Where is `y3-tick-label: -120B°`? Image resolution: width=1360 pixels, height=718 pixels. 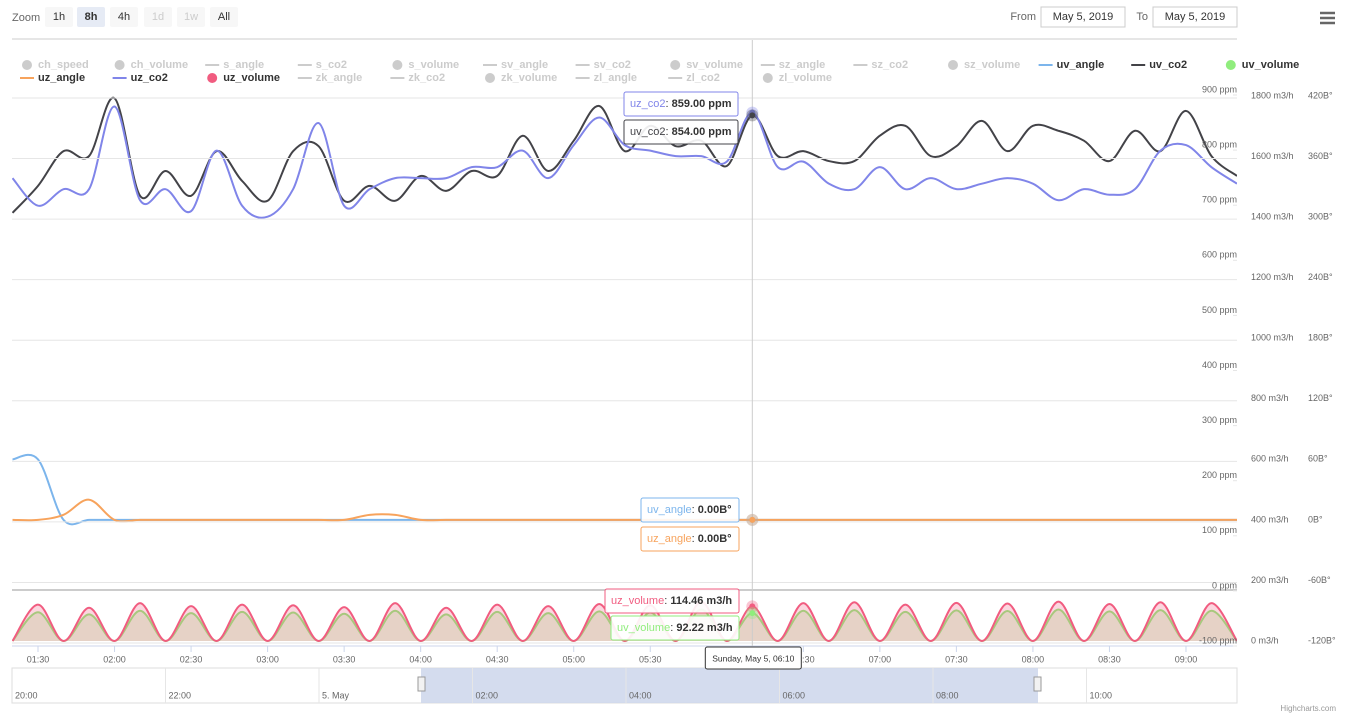
y3-tick-label: -120B° is located at coordinates (1322, 640).